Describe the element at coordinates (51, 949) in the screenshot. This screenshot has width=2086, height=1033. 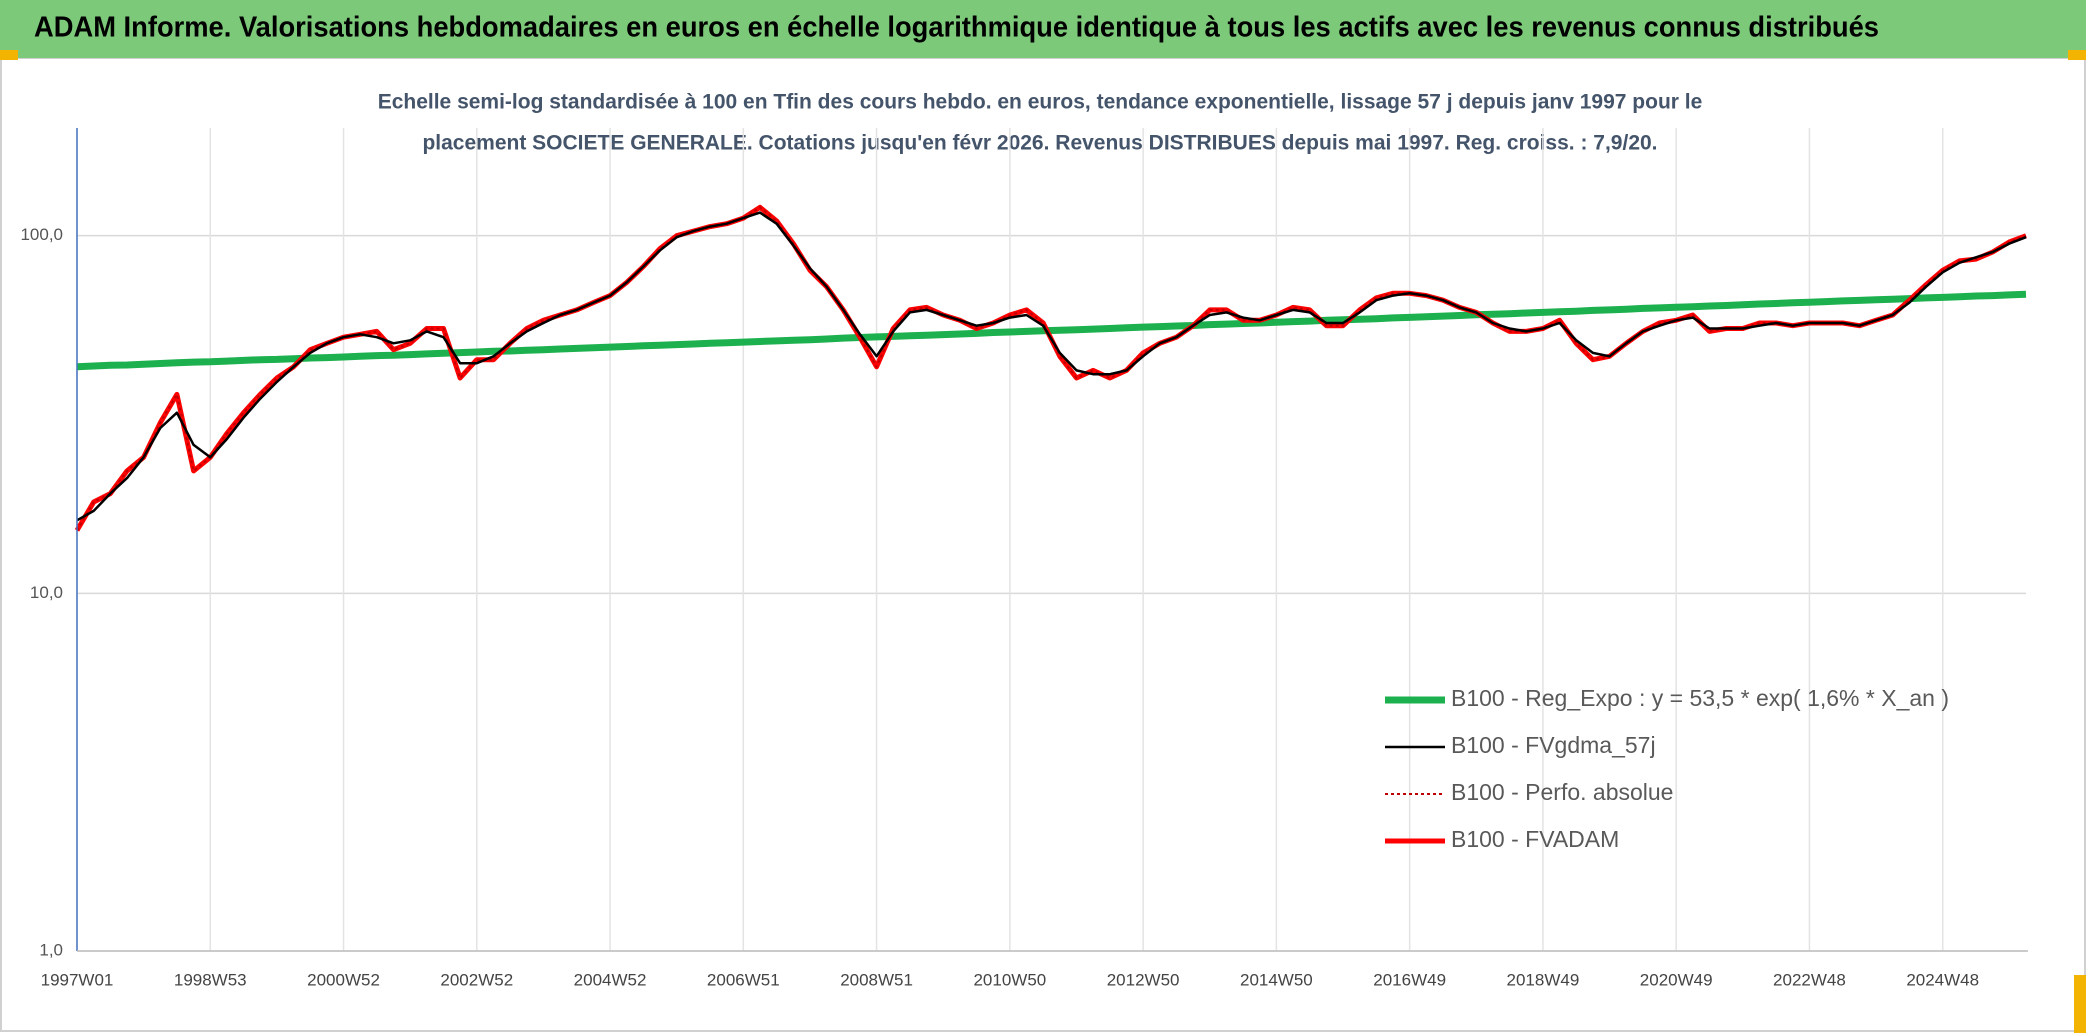
I see `y-tick-label: 1,0` at that location.